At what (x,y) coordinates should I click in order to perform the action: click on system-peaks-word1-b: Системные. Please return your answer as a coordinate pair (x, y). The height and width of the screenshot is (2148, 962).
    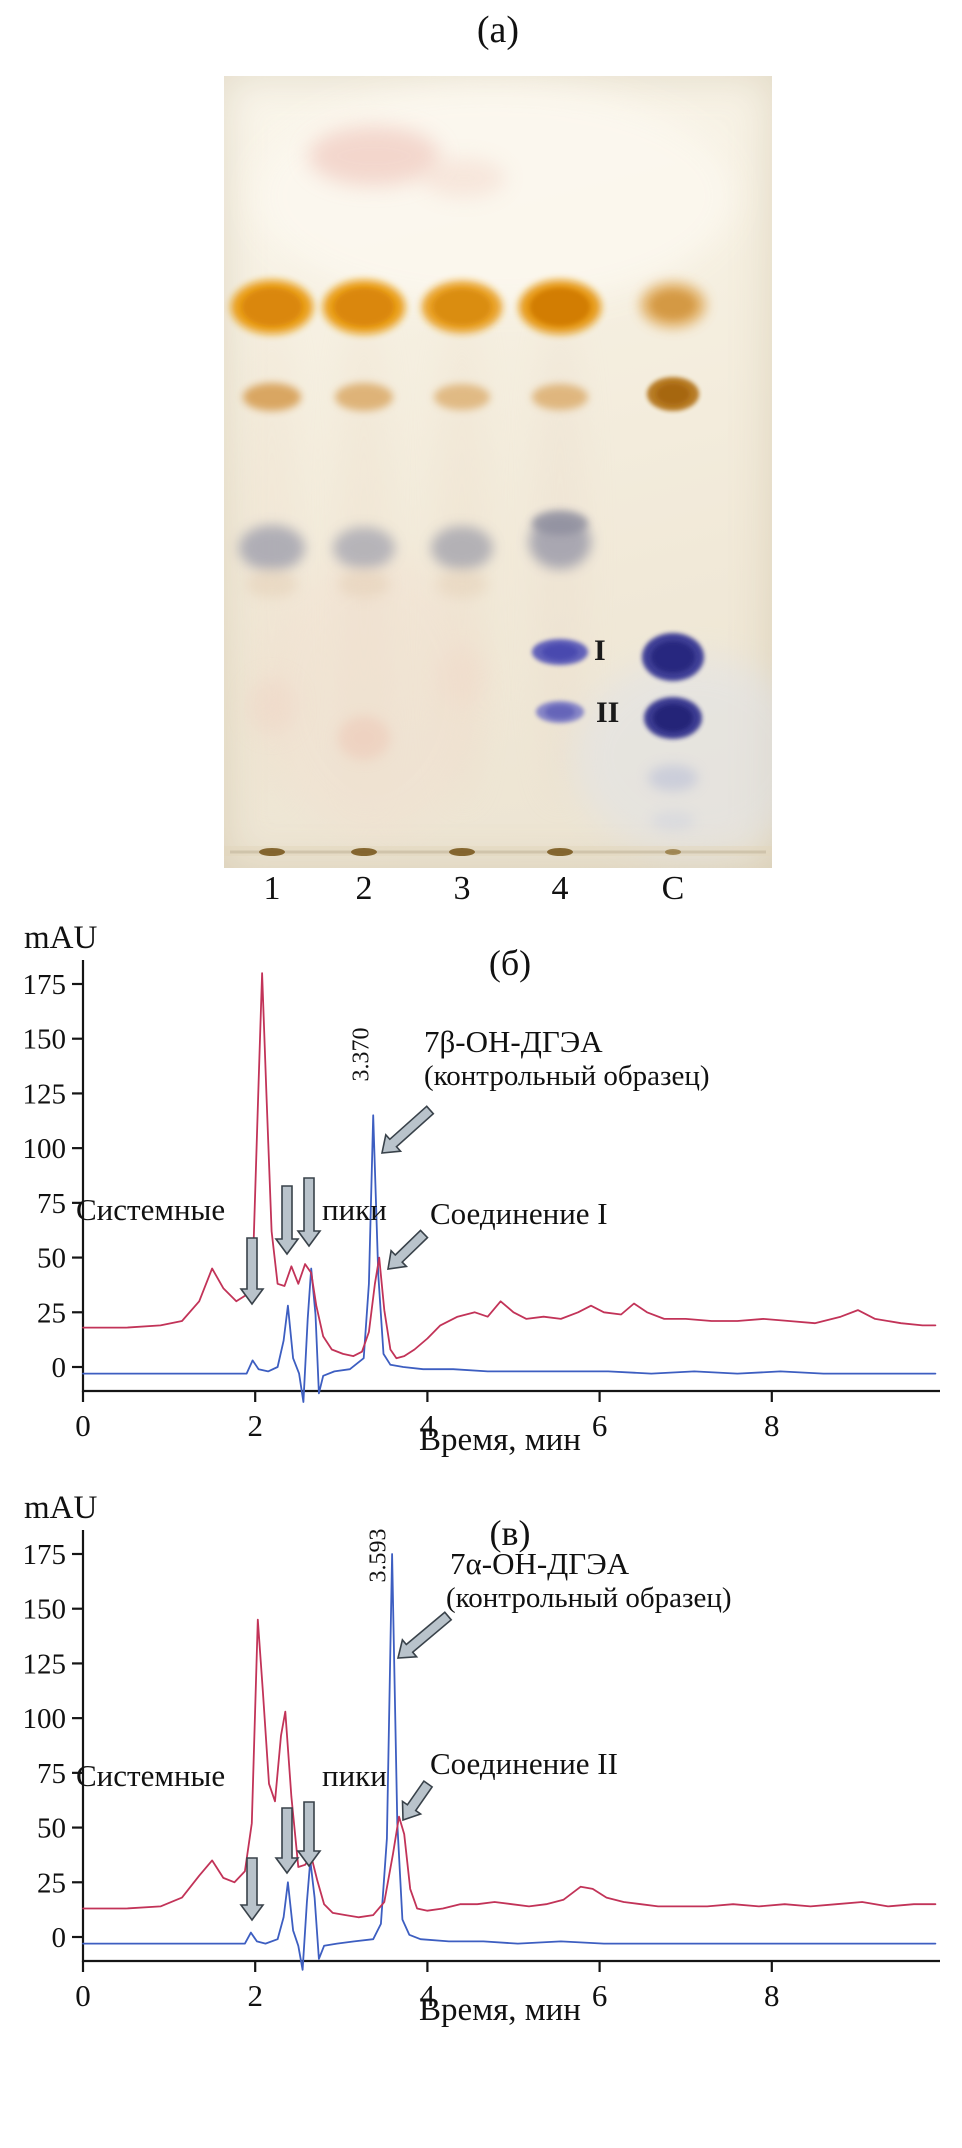
    Looking at the image, I should click on (151, 1209).